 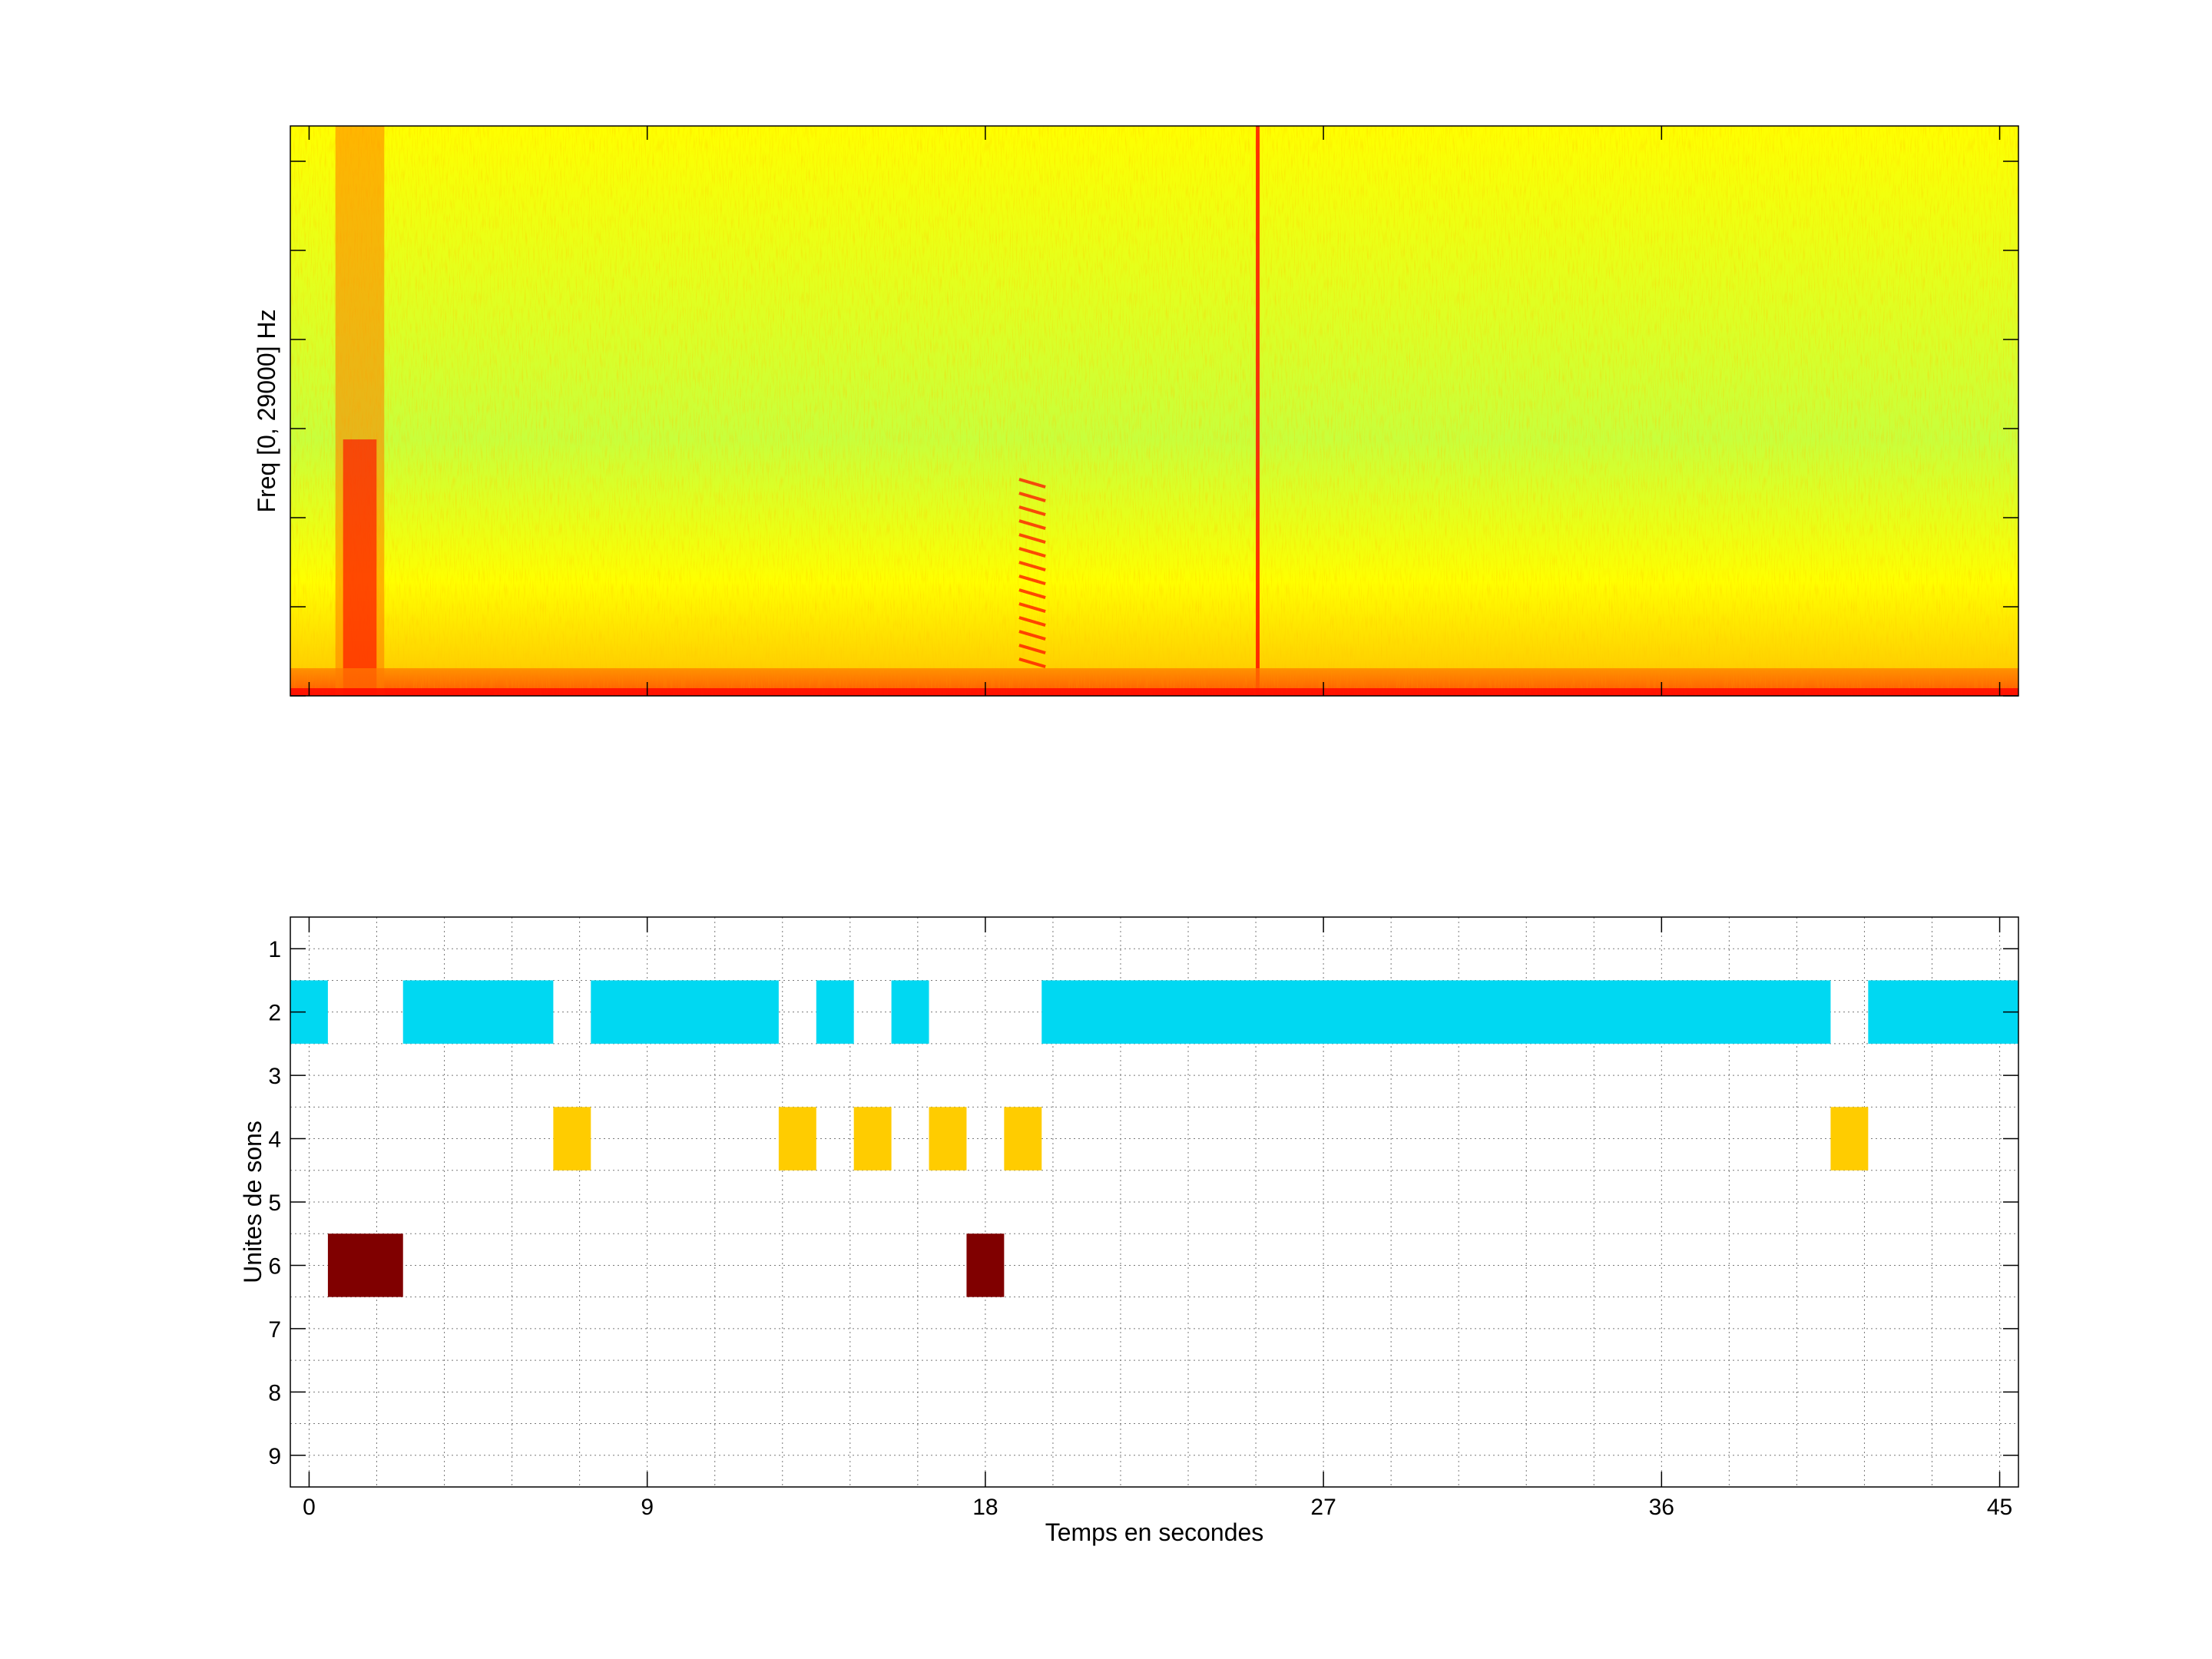 What do you see at coordinates (1999, 1507) in the screenshot?
I see `unit-xtick-label: 45` at bounding box center [1999, 1507].